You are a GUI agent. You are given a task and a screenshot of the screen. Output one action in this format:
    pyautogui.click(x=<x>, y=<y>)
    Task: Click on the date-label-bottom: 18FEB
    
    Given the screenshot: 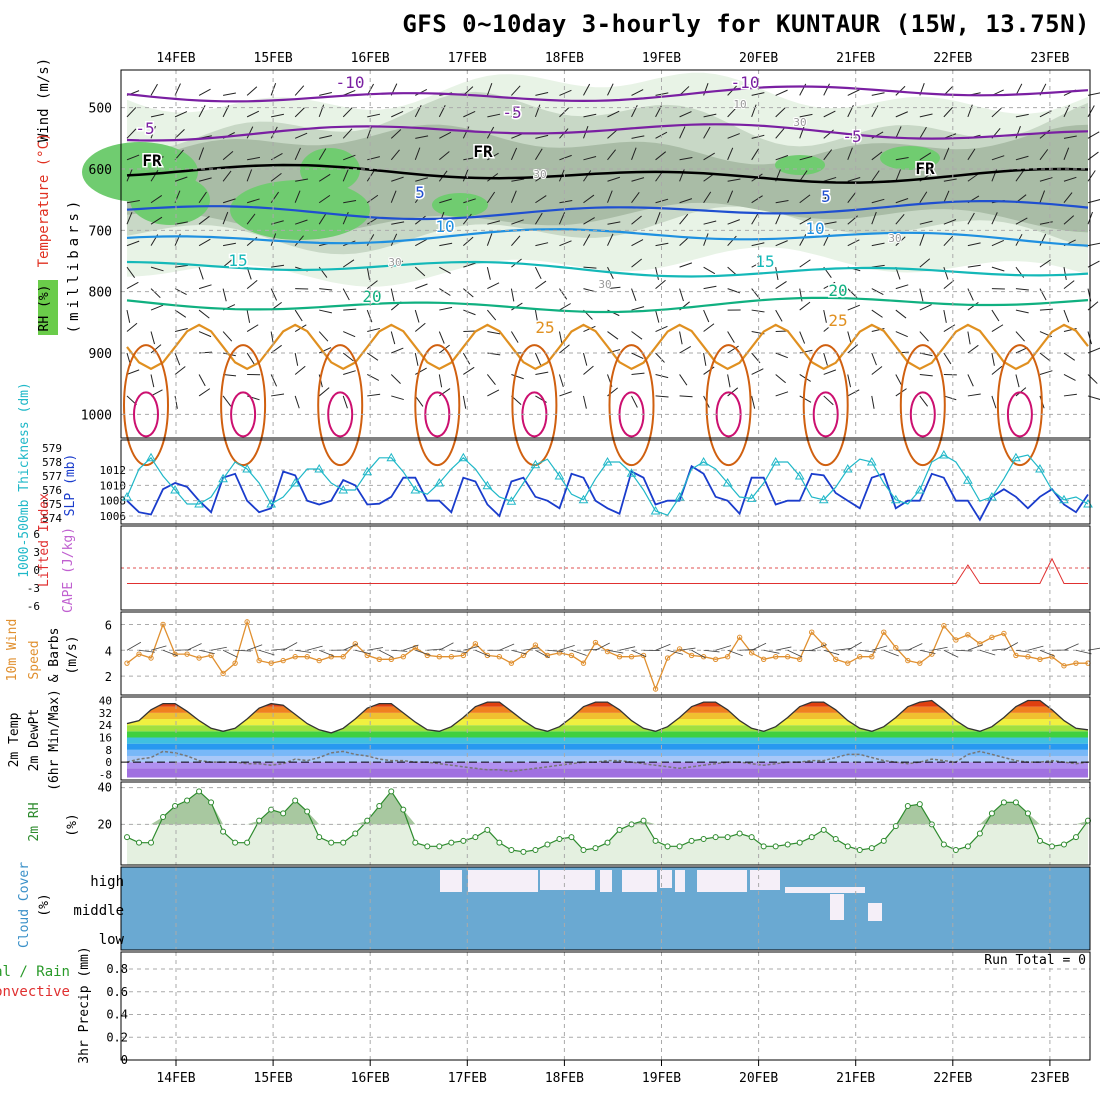 What is the action you would take?
    pyautogui.click(x=564, y=1078)
    